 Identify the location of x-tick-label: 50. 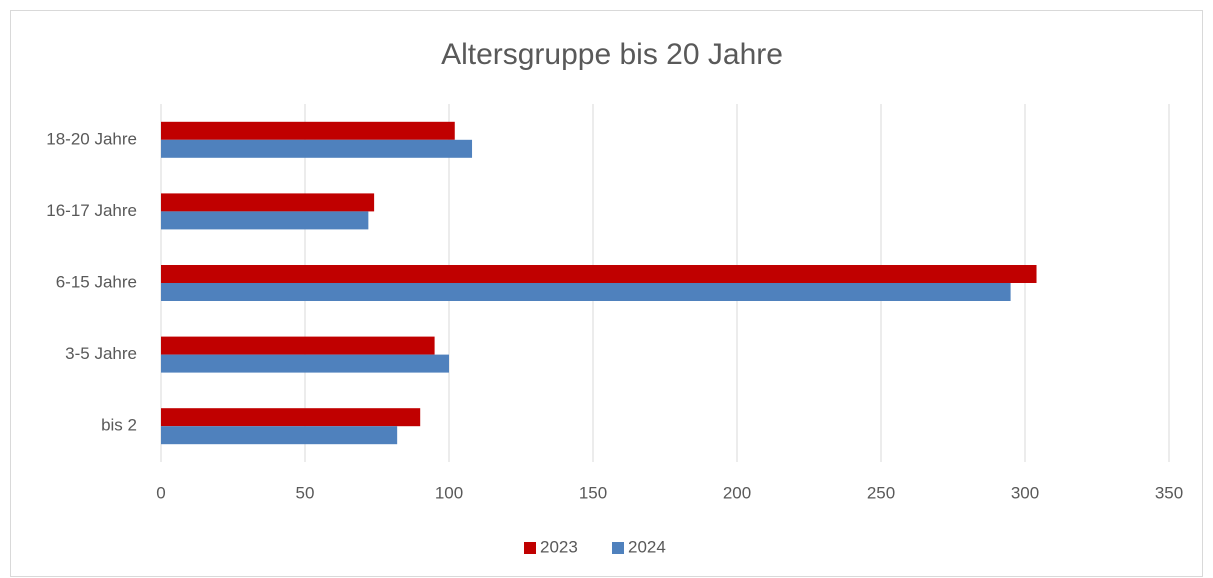
(305, 492).